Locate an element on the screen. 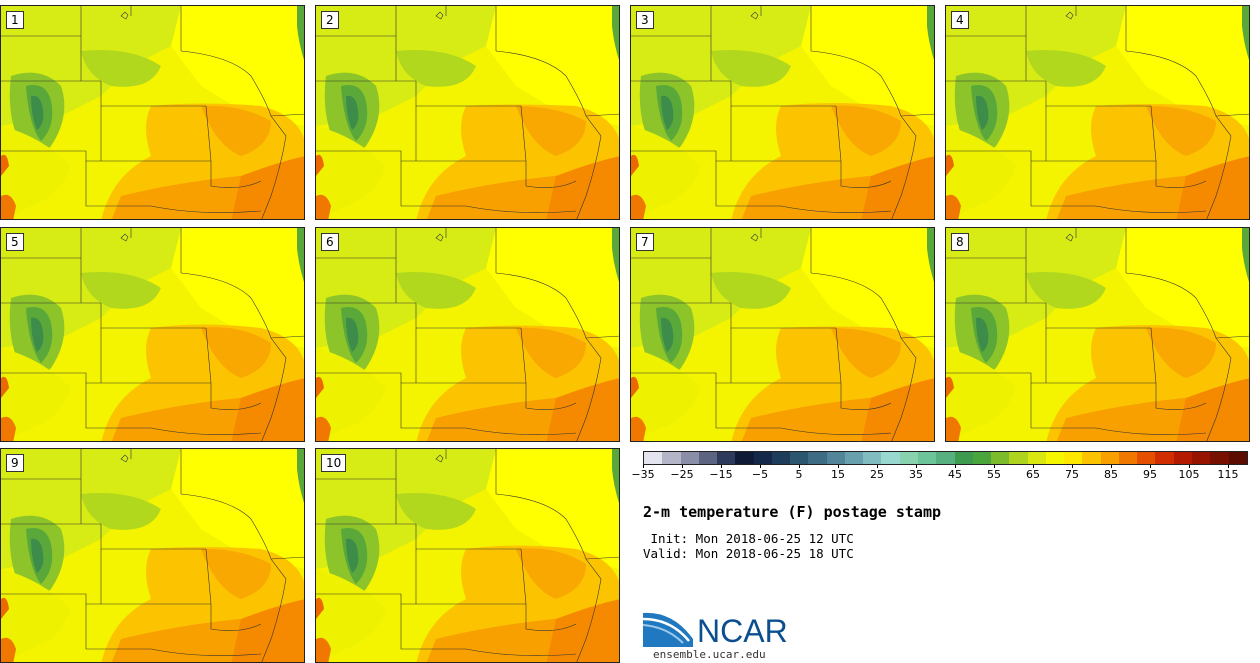 Image resolution: width=1260 pixels, height=663 pixels. colorbar-tick-label: 55 is located at coordinates (994, 474).